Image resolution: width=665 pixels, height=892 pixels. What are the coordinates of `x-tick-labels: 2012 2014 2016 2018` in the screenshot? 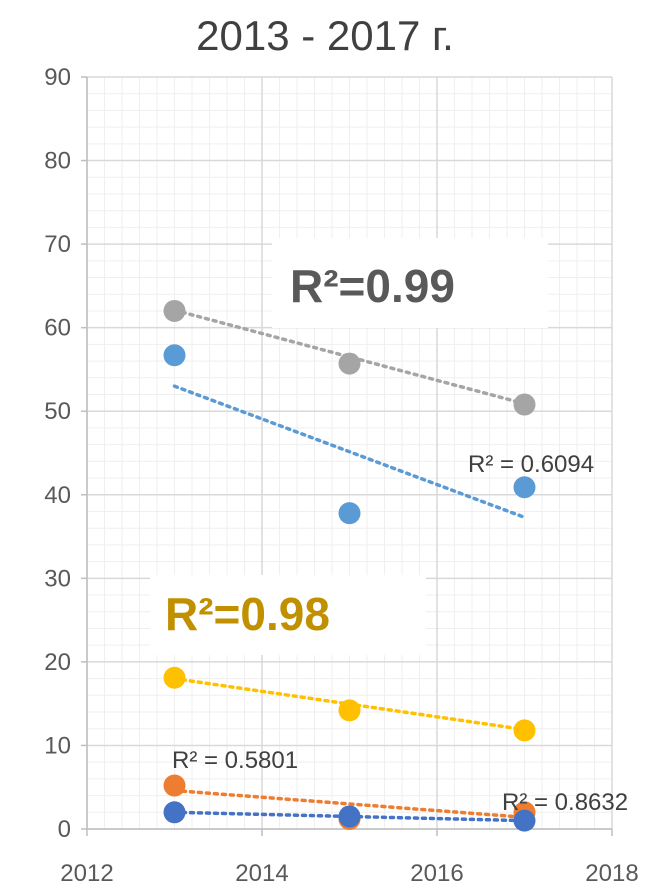 It's located at (349, 873).